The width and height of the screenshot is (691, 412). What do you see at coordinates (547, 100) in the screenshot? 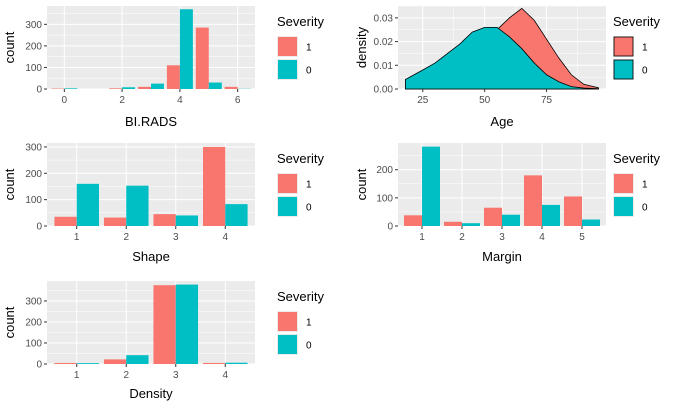
I see `x-tick-label: 75` at bounding box center [547, 100].